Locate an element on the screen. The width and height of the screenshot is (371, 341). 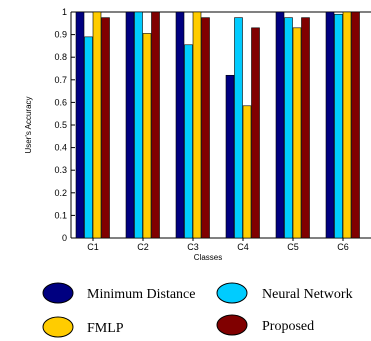
y-tick-label: 0.3 is located at coordinates (60, 170).